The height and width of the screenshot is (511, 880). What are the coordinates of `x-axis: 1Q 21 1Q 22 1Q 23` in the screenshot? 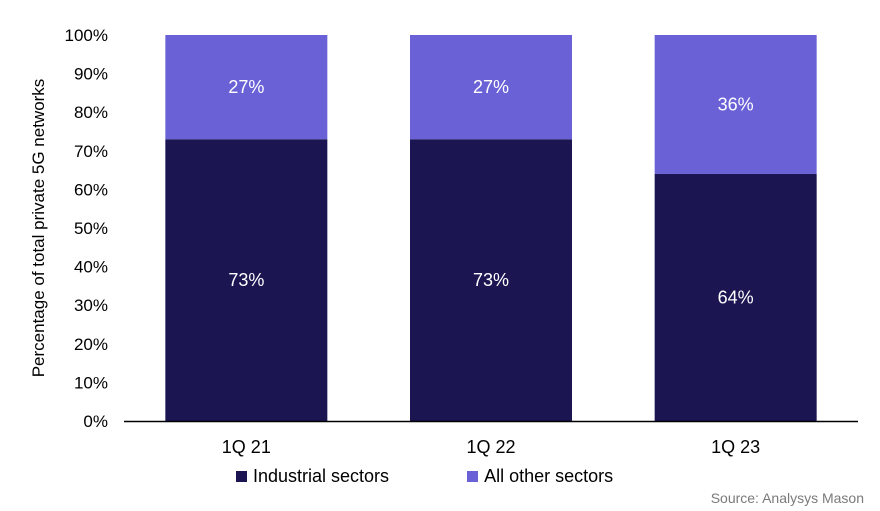 It's located at (491, 438).